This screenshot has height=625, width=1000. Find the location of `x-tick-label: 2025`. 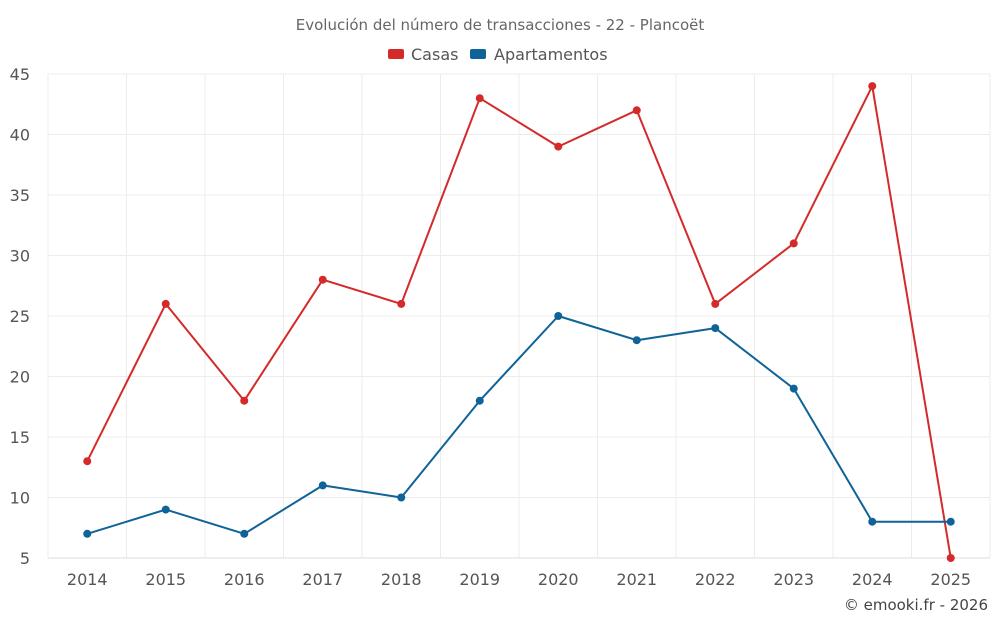

x-tick-label: 2025 is located at coordinates (950, 579).